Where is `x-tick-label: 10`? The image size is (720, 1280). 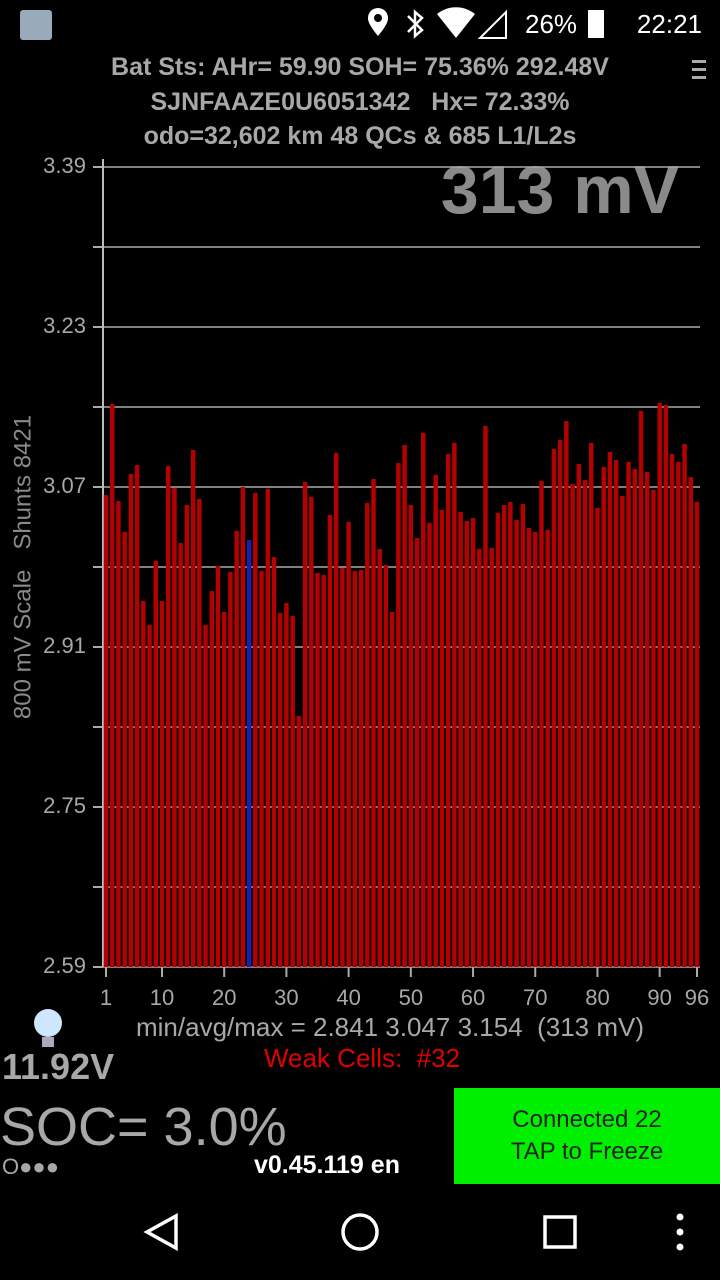 x-tick-label: 10 is located at coordinates (162, 997).